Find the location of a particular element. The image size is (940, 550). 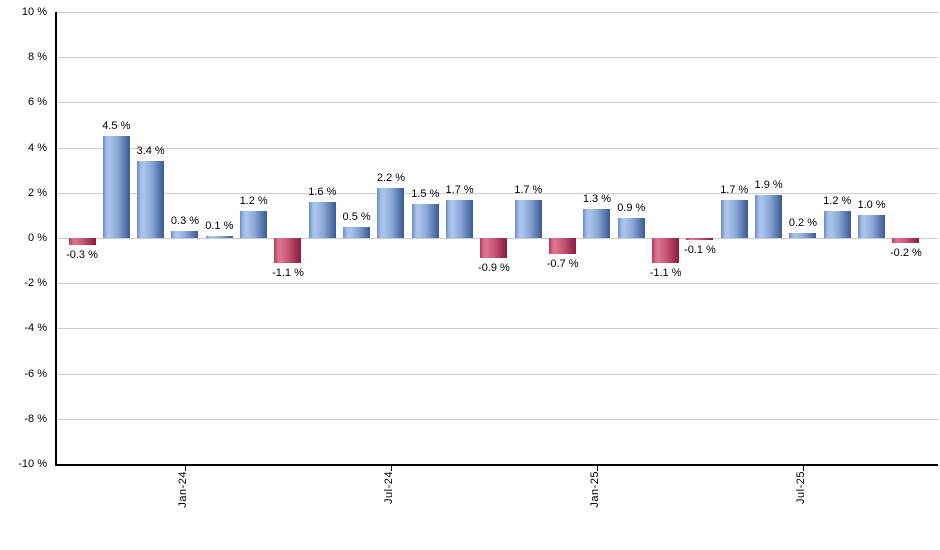

bar-value-label: 0.2 % is located at coordinates (802, 223).